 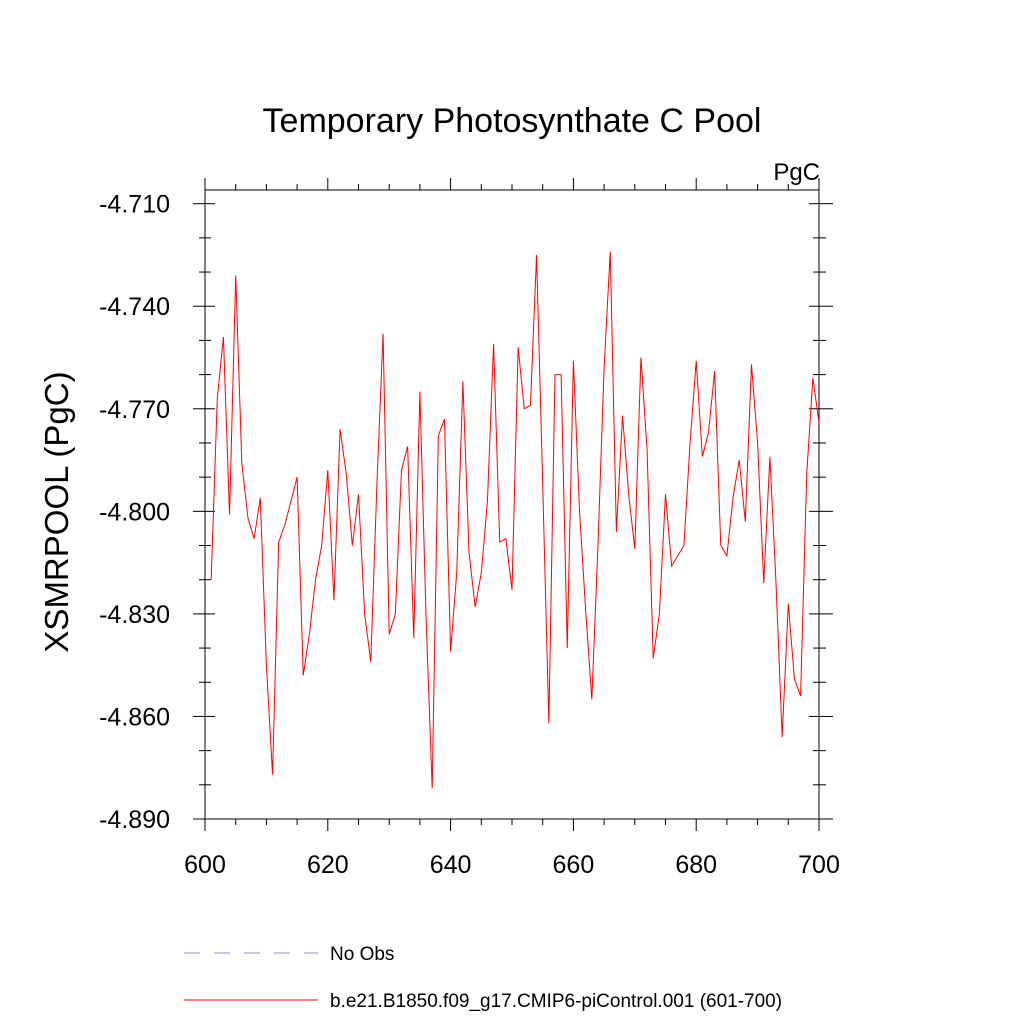 I want to click on units-label: PgC, so click(x=796, y=172).